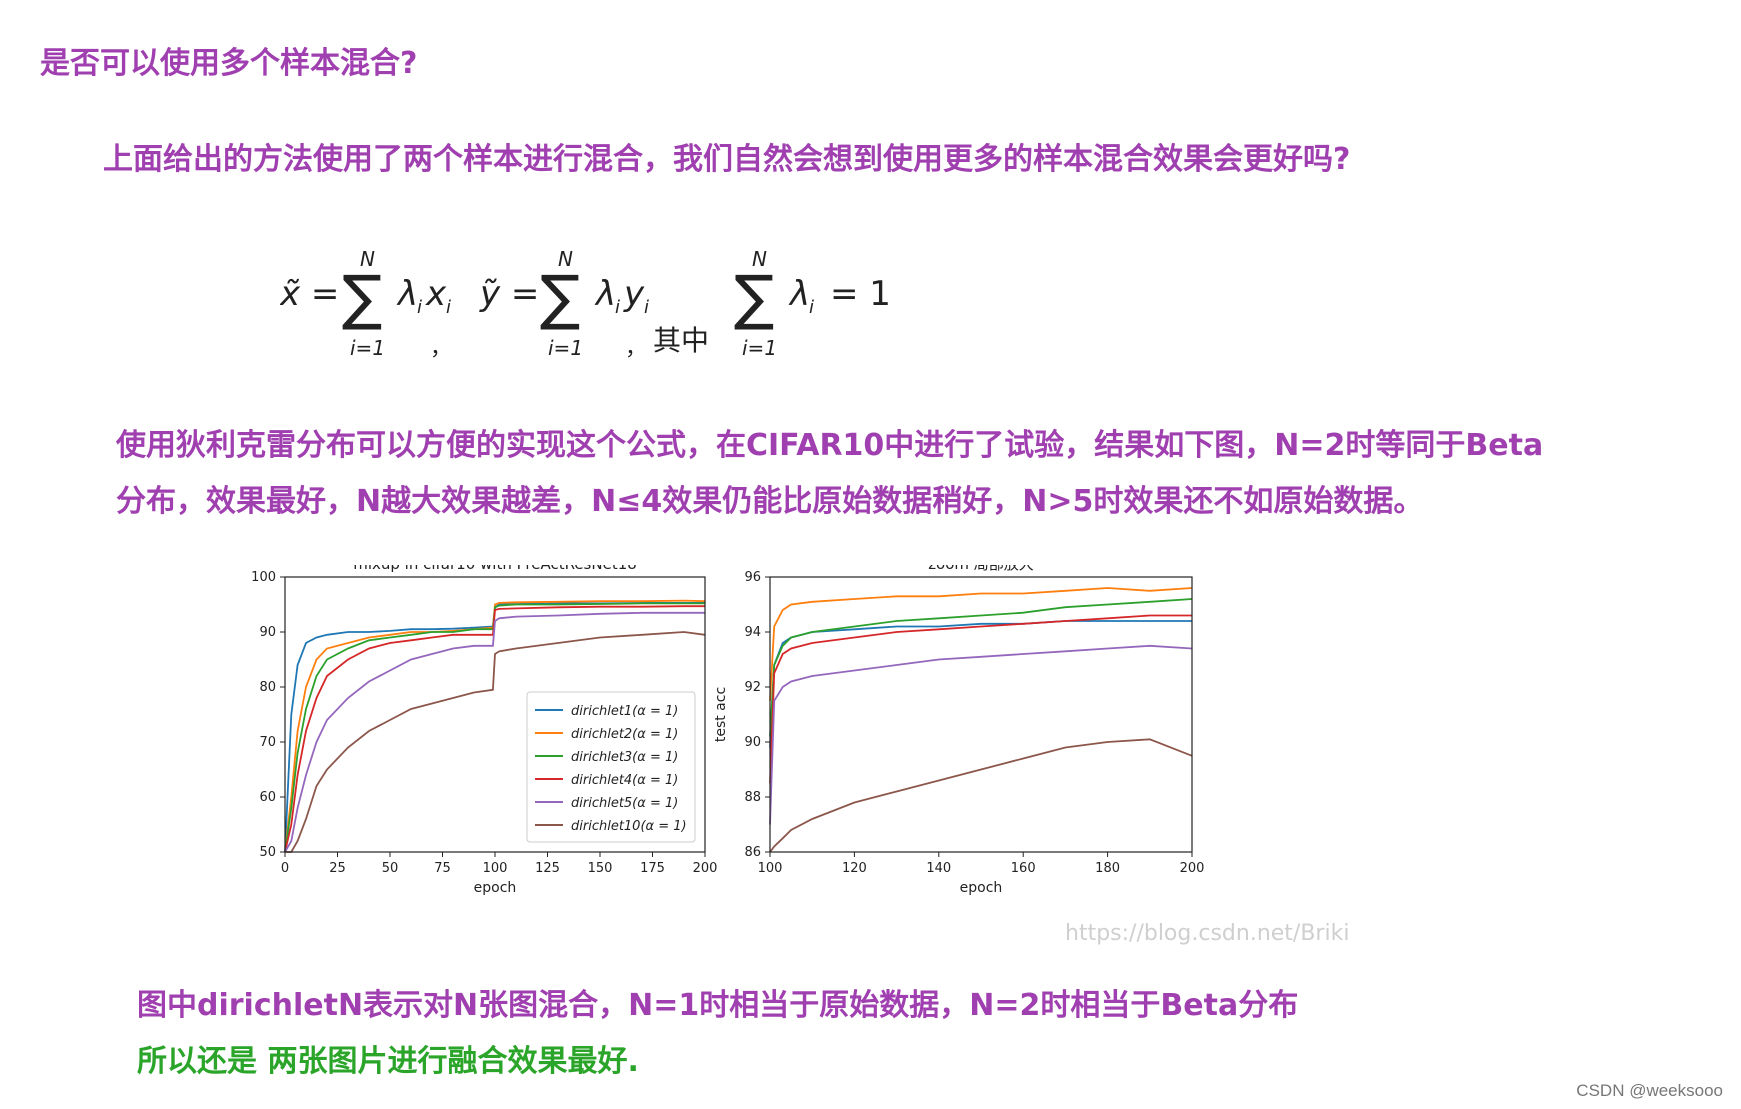 Image resolution: width=1741 pixels, height=1109 pixels. Describe the element at coordinates (547, 868) in the screenshot. I see `x-tick-label: 125` at that location.